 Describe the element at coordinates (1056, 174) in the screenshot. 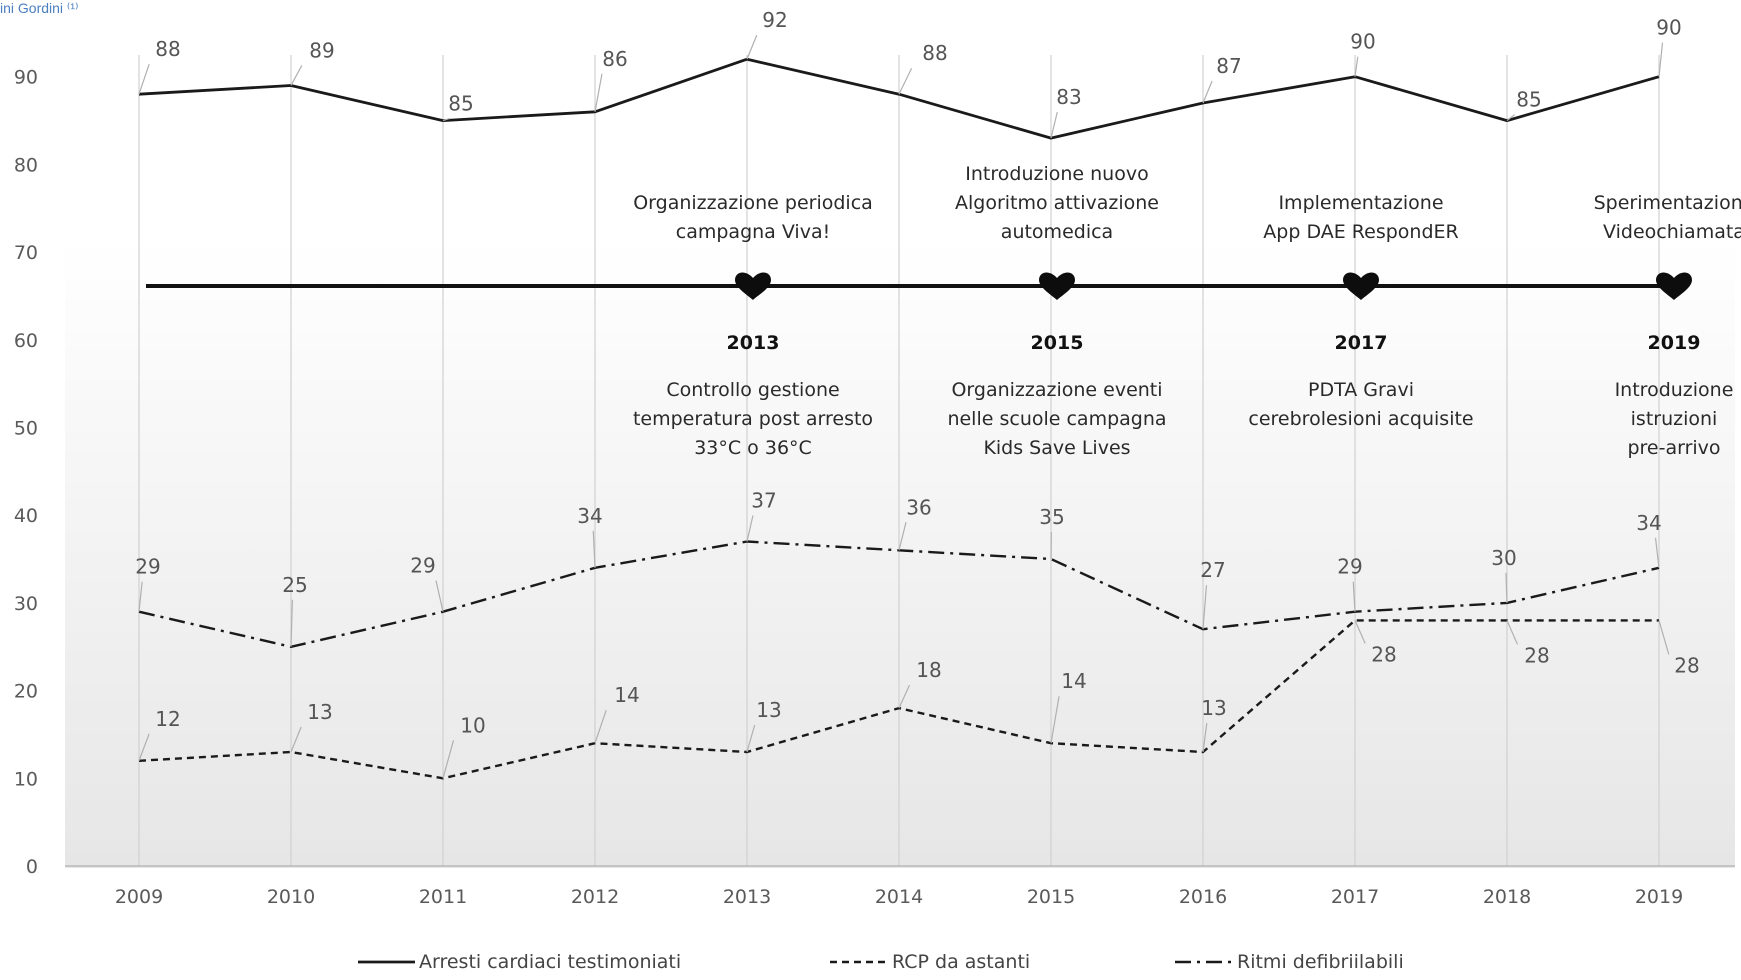

I see `milestone-above-text: Introduzione nuovo` at that location.